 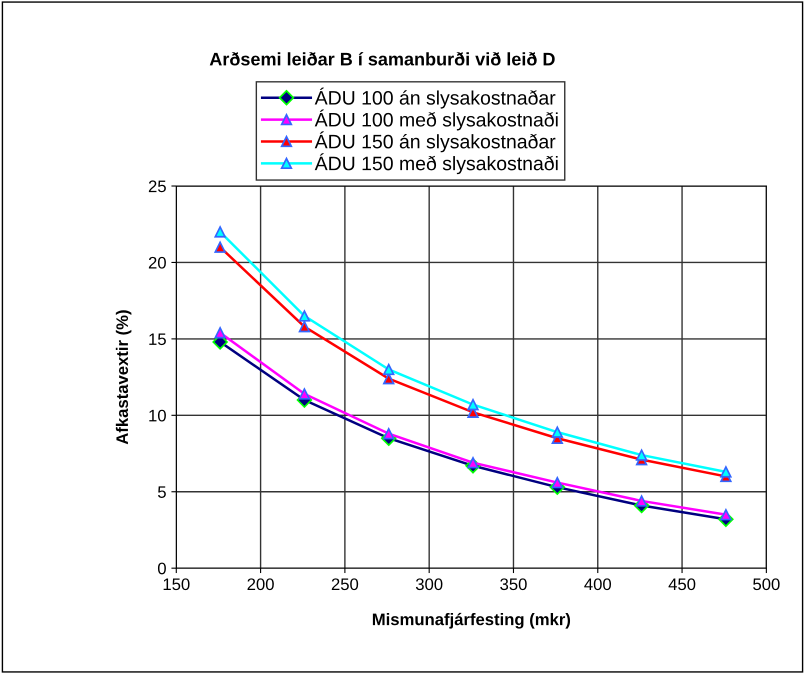 What do you see at coordinates (261, 584) in the screenshot?
I see `x-tick-label: 200` at bounding box center [261, 584].